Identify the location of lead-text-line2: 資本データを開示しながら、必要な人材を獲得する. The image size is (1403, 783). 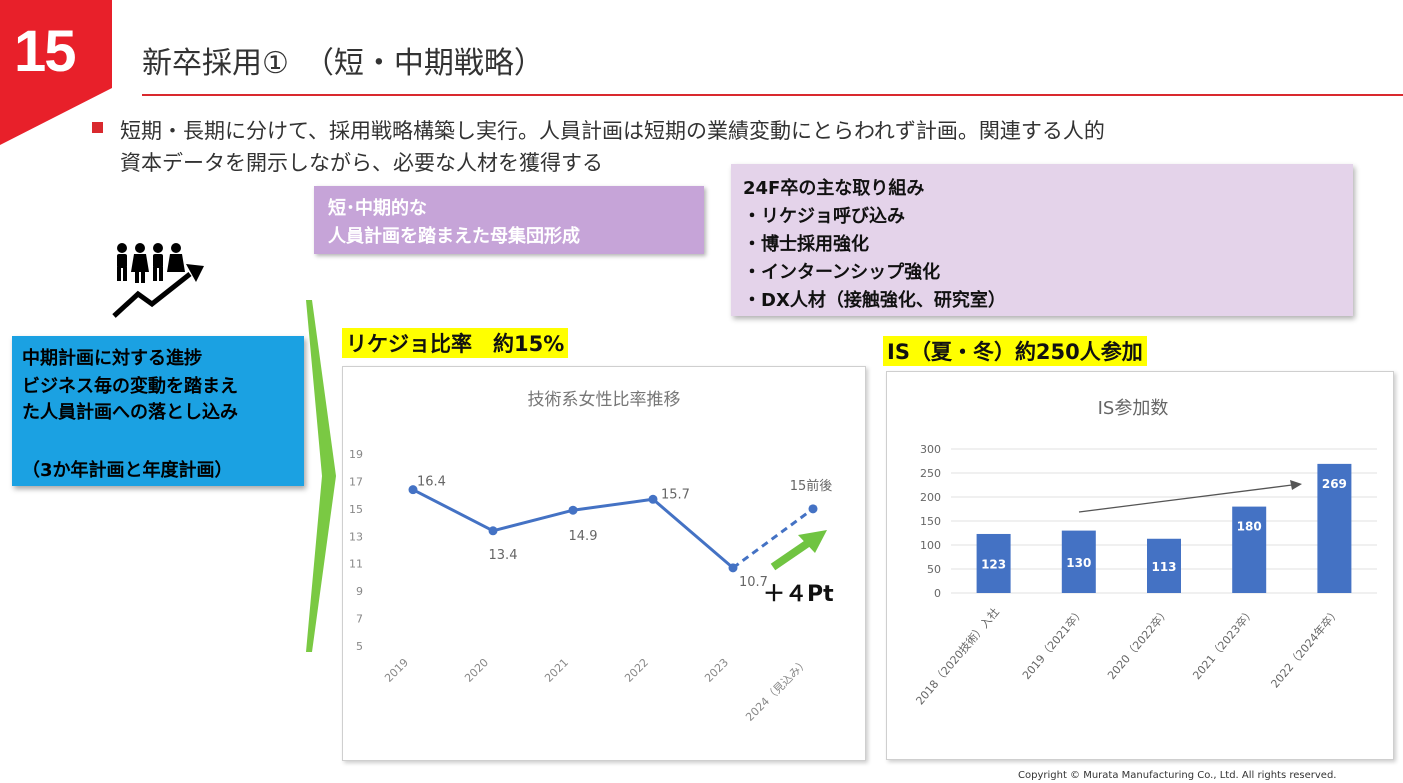
(361, 163).